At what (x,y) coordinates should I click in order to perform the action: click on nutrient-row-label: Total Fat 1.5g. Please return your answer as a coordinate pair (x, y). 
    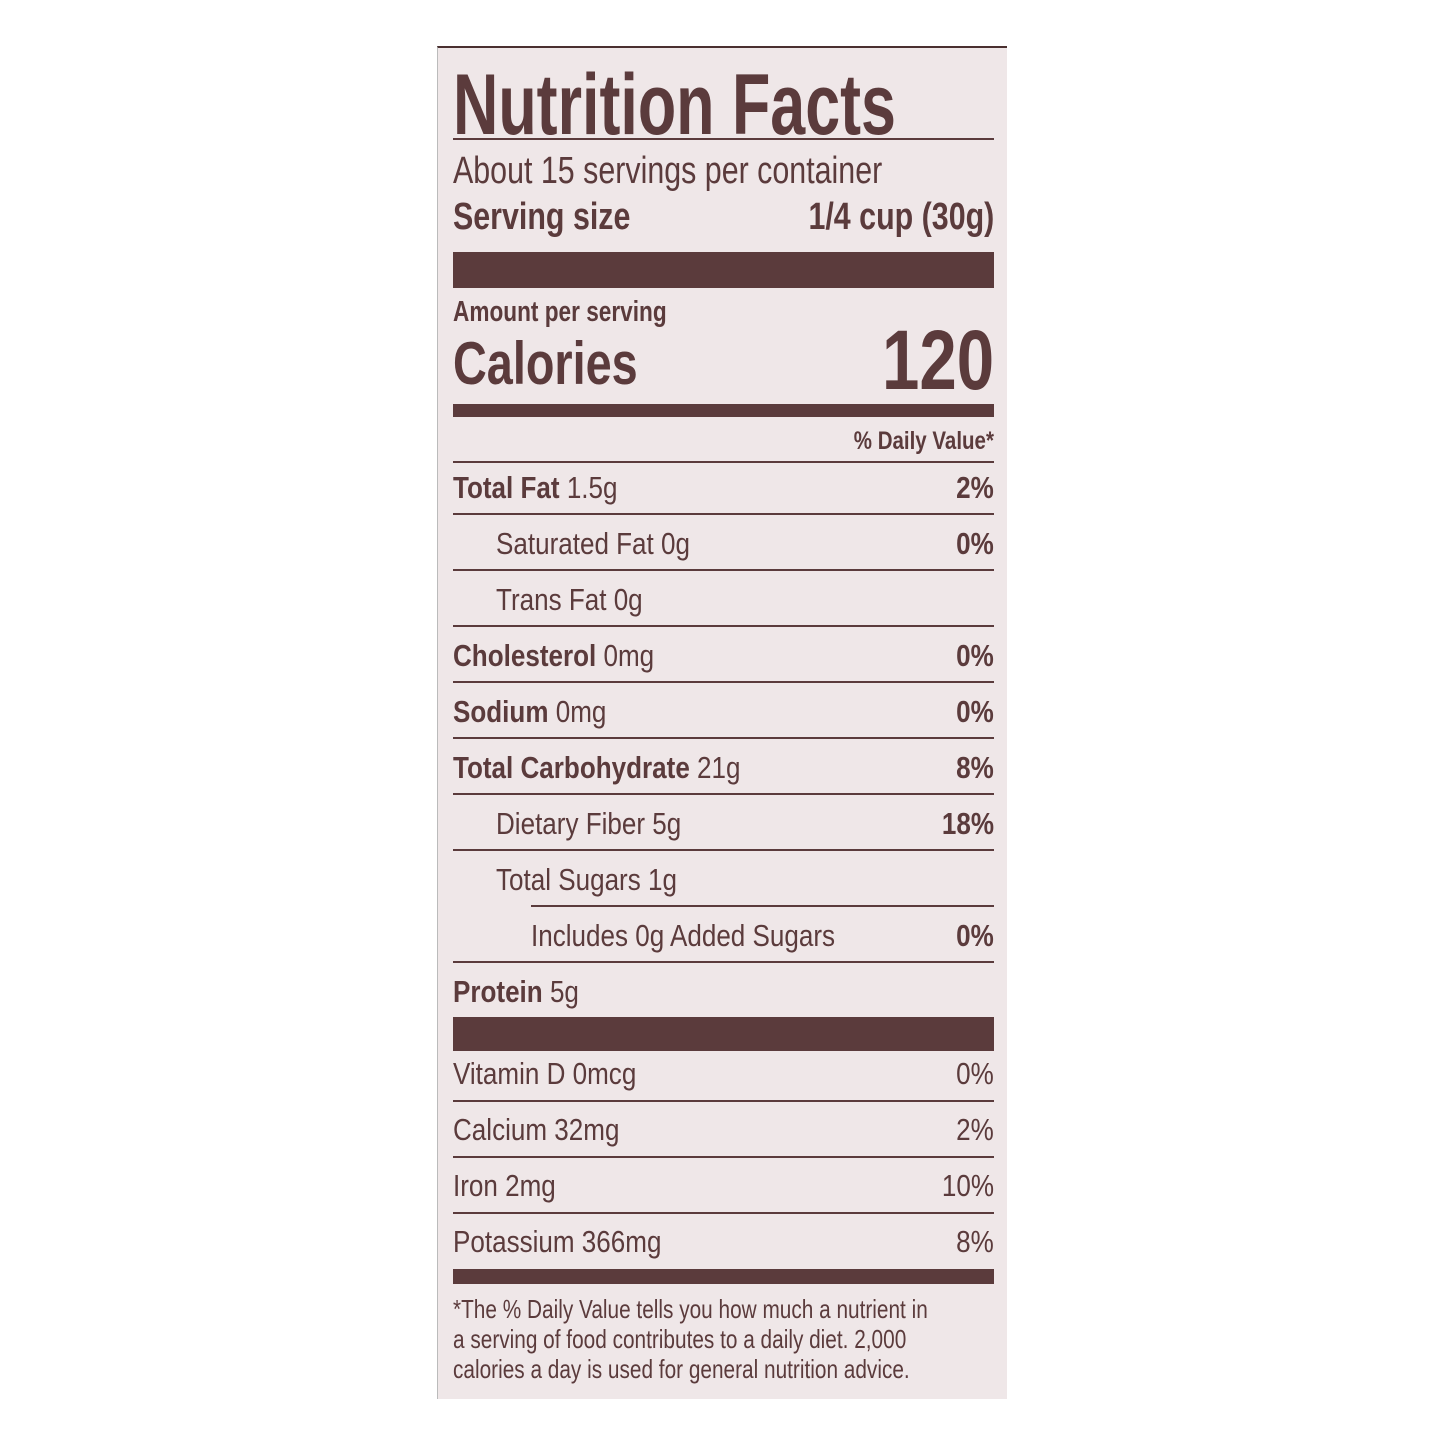
    Looking at the image, I should click on (535, 487).